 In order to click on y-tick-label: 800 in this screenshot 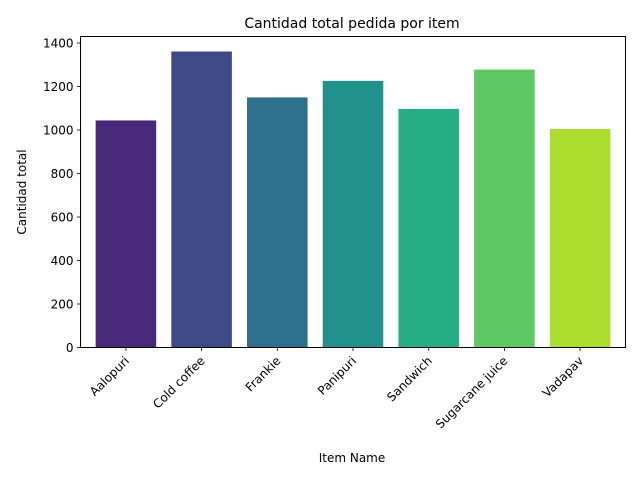, I will do `click(62, 174)`.